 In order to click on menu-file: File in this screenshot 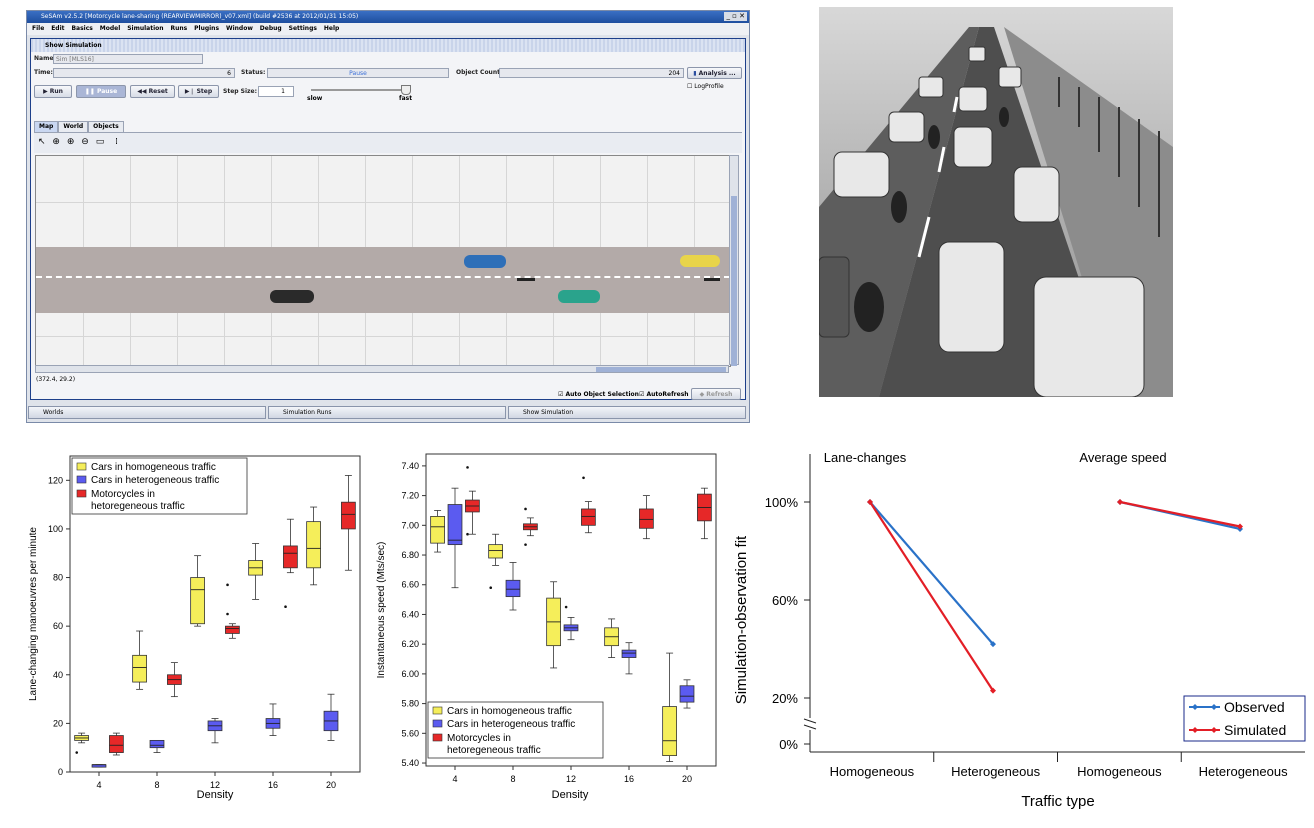, I will do `click(38, 28)`.